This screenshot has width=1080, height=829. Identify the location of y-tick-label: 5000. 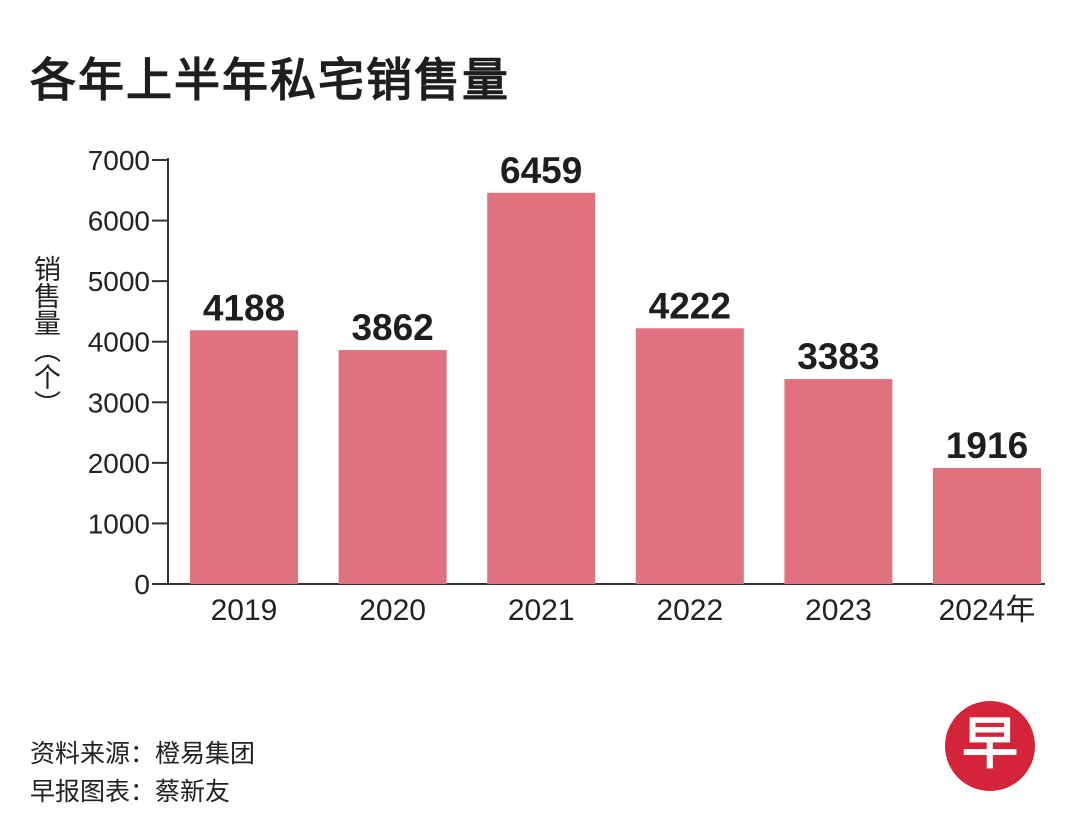
(119, 281).